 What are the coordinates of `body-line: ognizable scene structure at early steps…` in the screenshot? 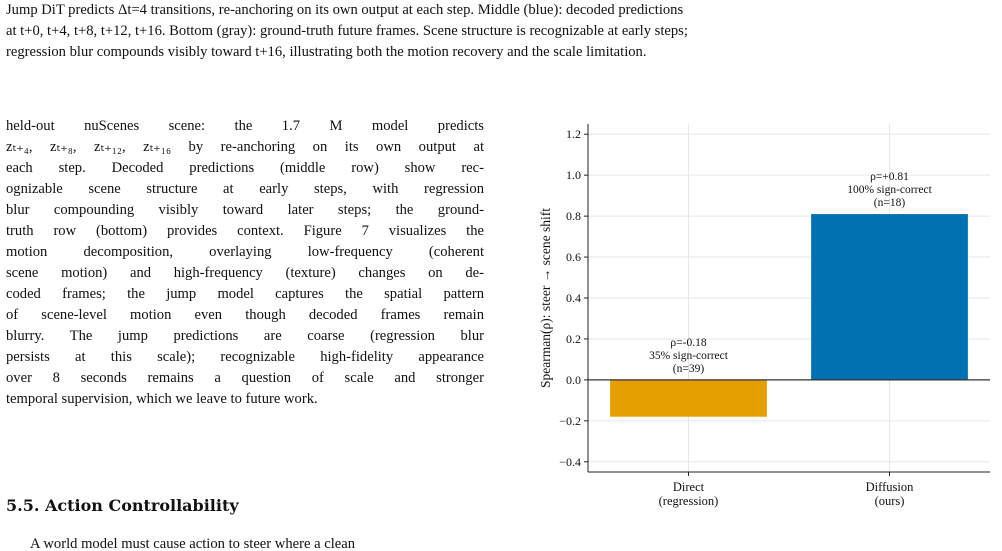 It's located at (245, 189).